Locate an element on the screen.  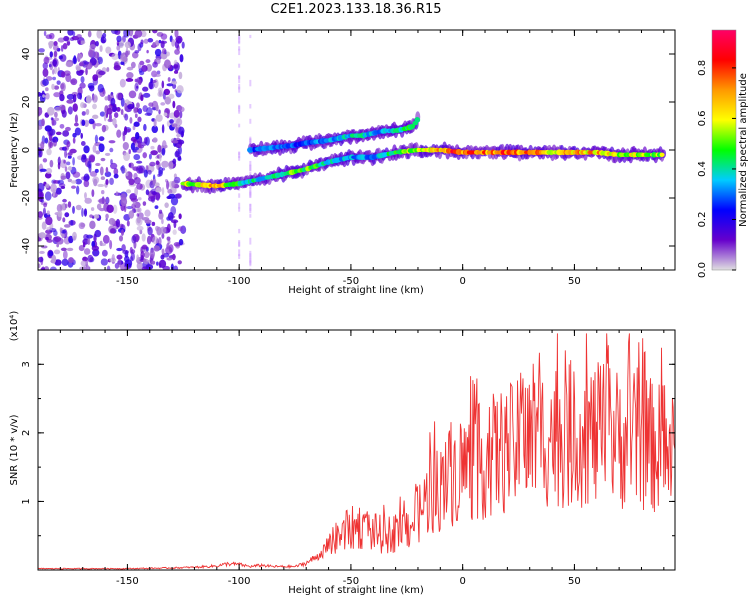
x-tick-label: 50 is located at coordinates (574, 281).